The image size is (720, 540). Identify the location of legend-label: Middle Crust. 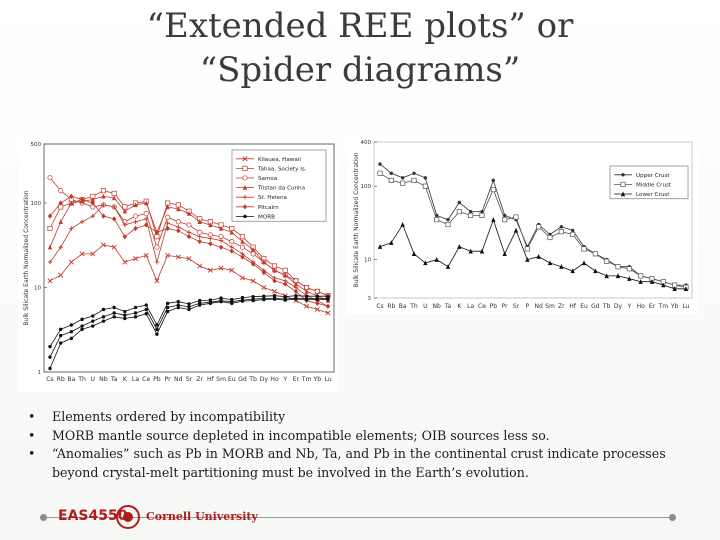
(654, 185).